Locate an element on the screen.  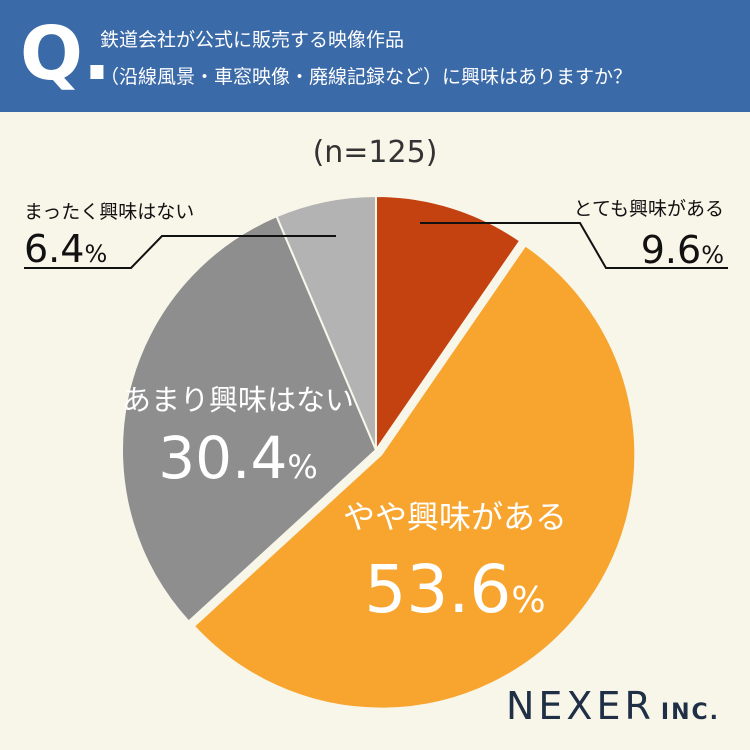
callout-line-totemo is located at coordinates (574, 245).